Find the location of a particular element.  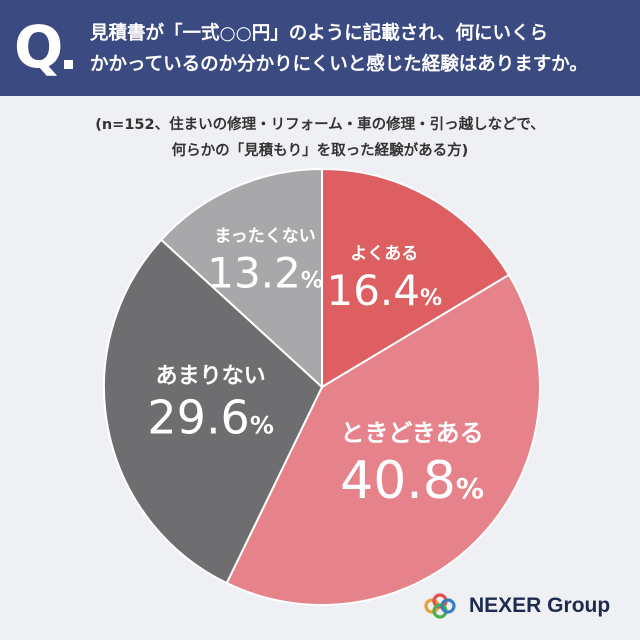

question-dot is located at coordinates (68, 64).